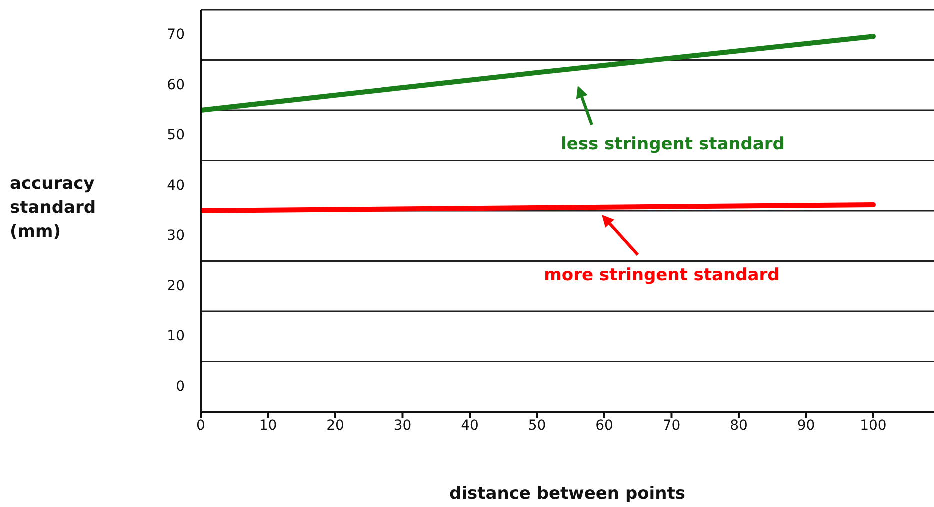 The image size is (934, 507). I want to click on y-axis-title: accuracy standard (mm), so click(53, 208).